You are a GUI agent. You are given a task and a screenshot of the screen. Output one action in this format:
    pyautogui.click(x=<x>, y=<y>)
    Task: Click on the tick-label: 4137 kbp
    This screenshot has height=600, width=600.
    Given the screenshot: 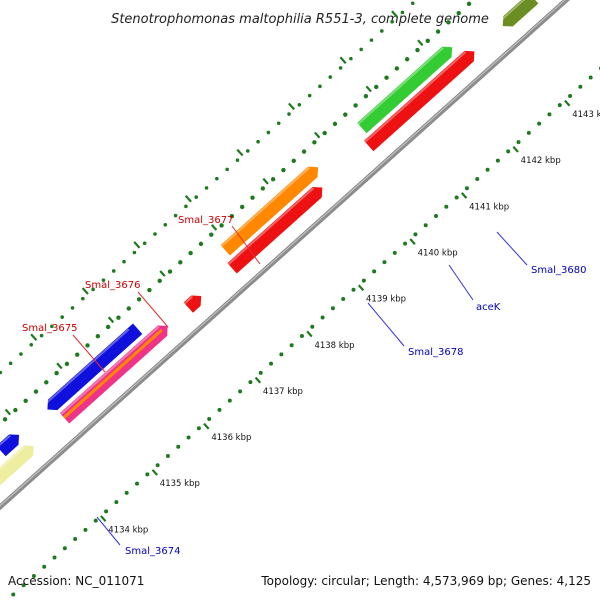 What is the action you would take?
    pyautogui.click(x=283, y=392)
    